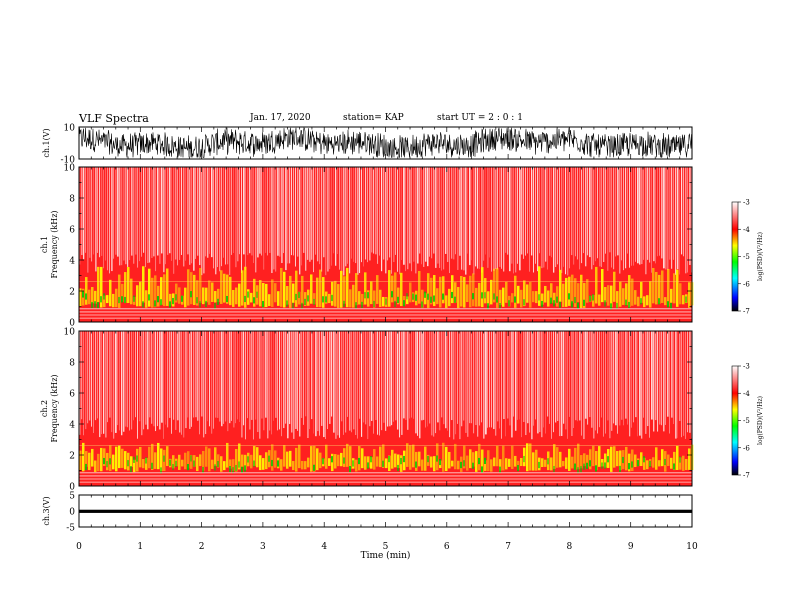  What do you see at coordinates (54, 408) in the screenshot?
I see `spectrogram-y-axis-label: Frequency (kHz)` at bounding box center [54, 408].